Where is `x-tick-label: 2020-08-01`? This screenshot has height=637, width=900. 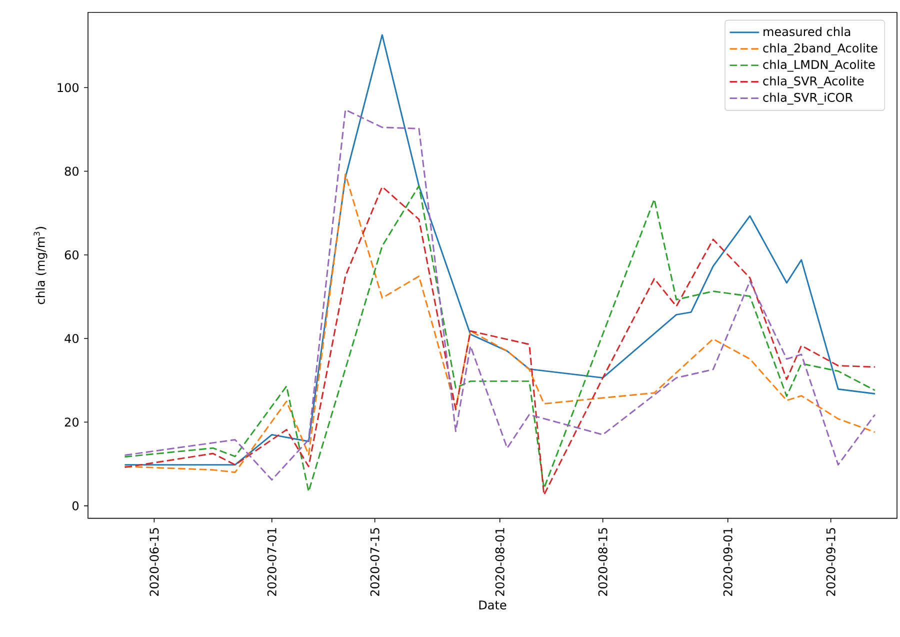 x-tick-label: 2020-08-01 is located at coordinates (499, 562).